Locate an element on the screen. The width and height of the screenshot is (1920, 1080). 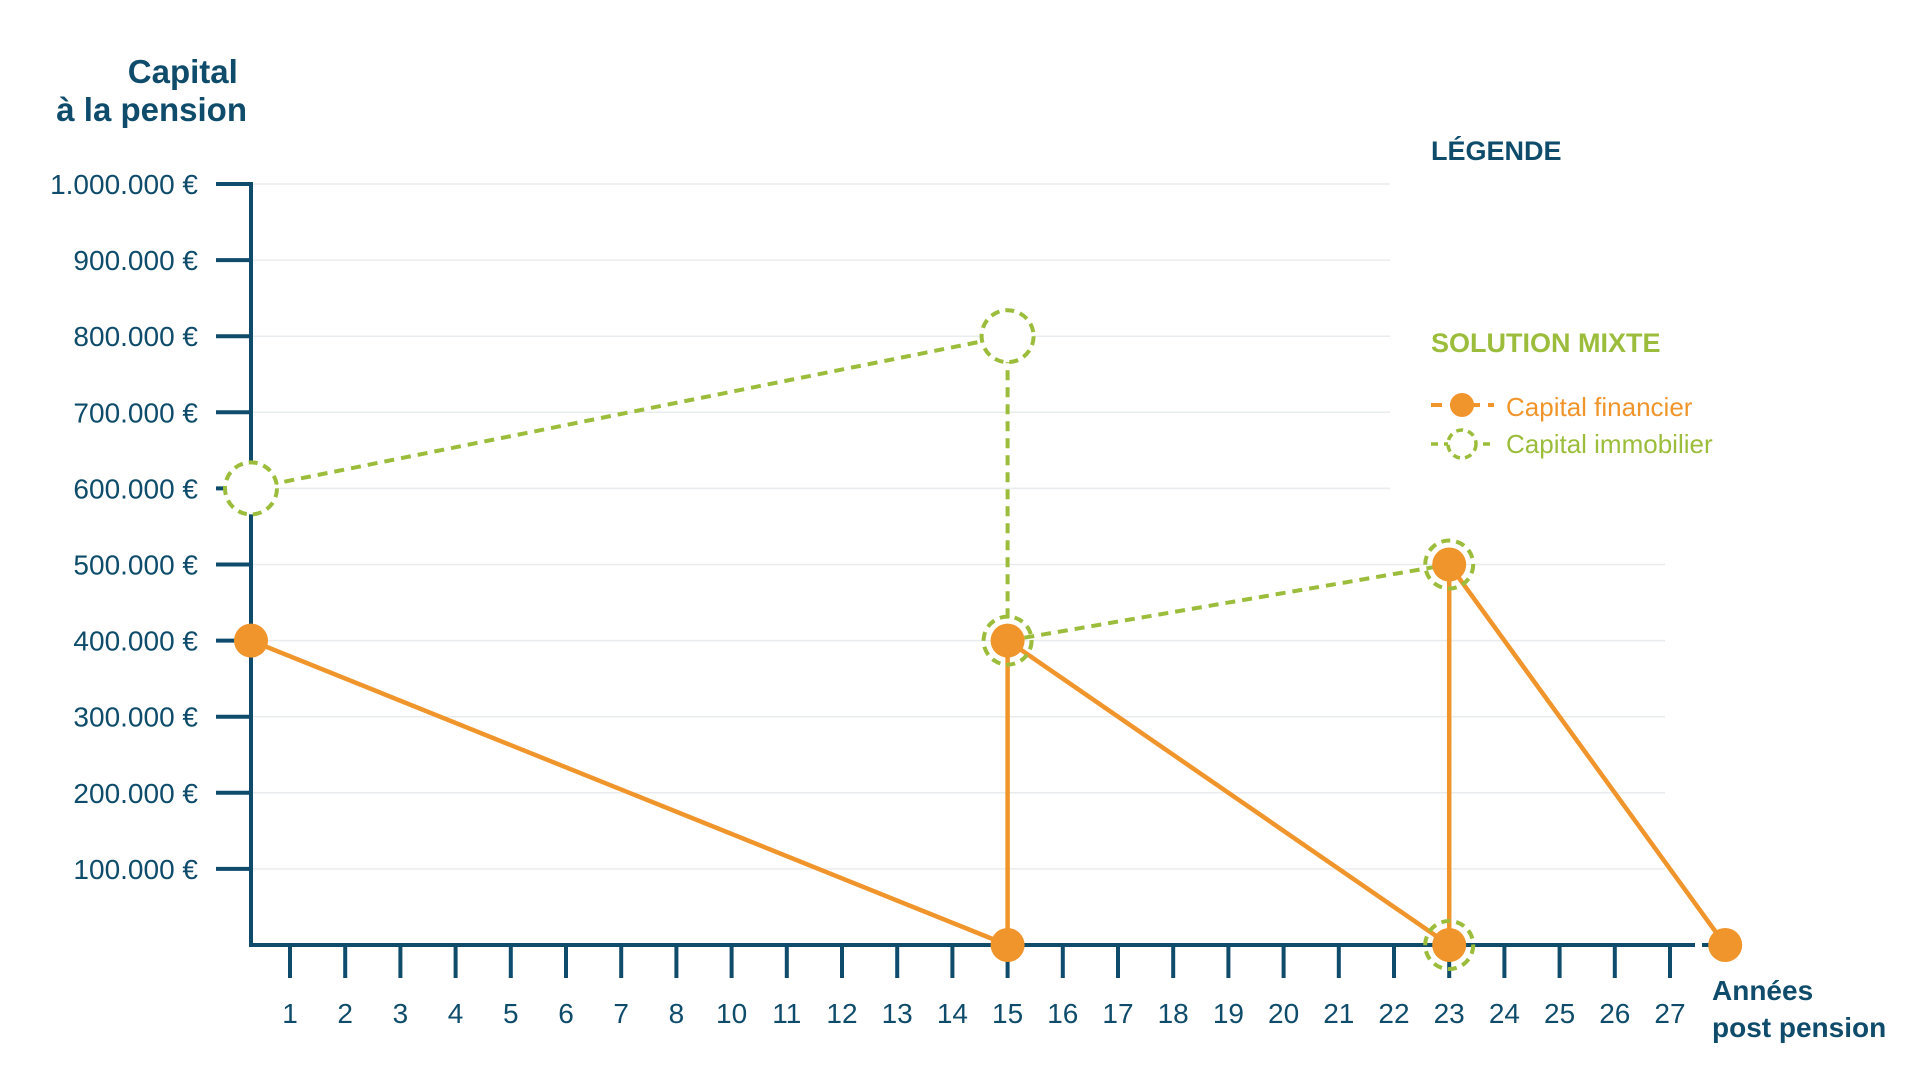
x-tick-label: 18 is located at coordinates (1173, 1013).